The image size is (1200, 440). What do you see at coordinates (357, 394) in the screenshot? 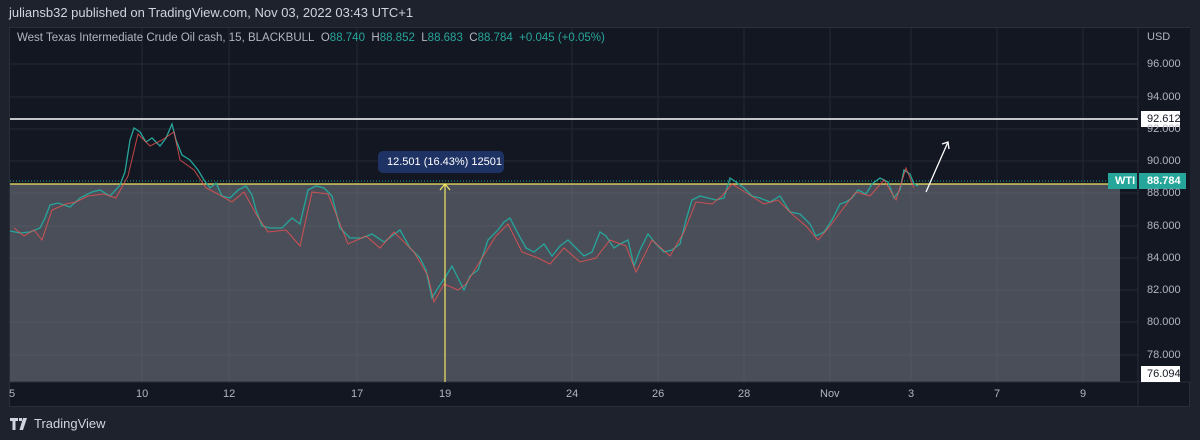
I see `time-tick: 17` at bounding box center [357, 394].